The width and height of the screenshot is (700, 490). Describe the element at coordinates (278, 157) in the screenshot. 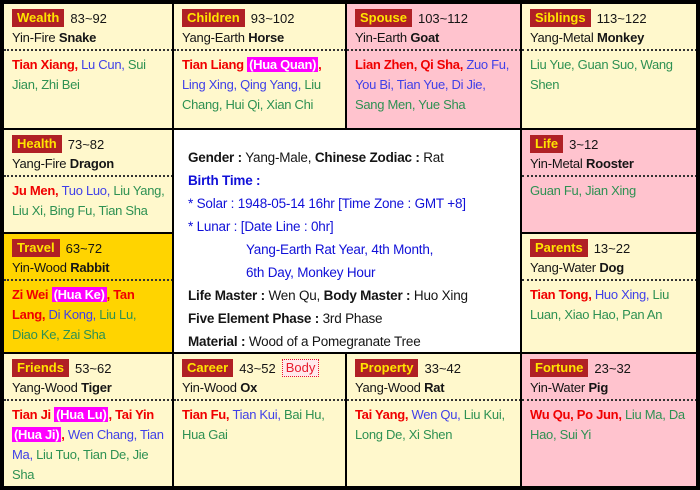

I see `gender-value: Yang-Male,` at that location.